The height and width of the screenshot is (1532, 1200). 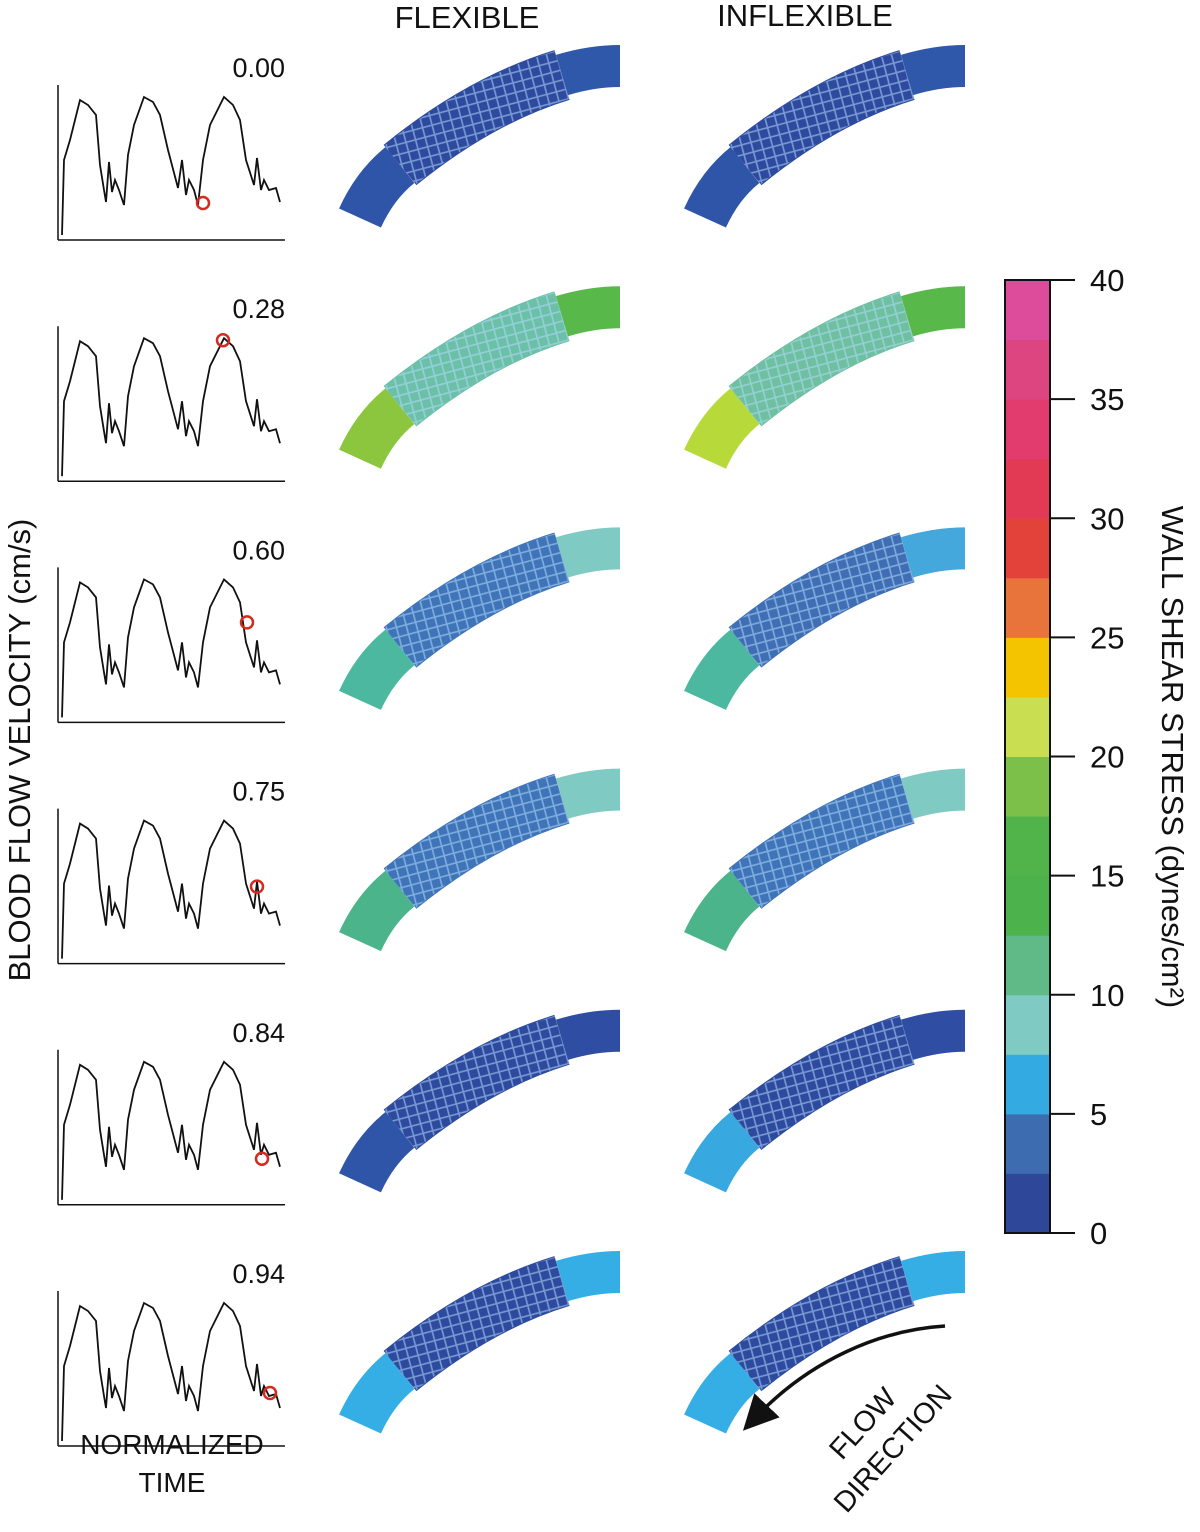 What do you see at coordinates (1107, 995) in the screenshot?
I see `tick-label: 10` at bounding box center [1107, 995].